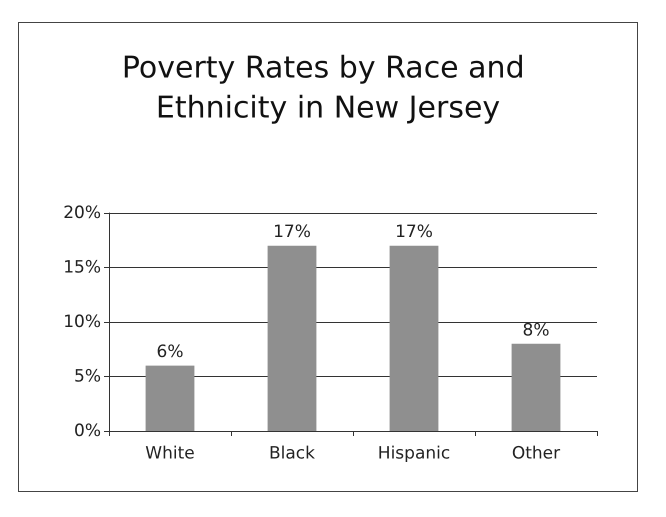  I want to click on chart-title: Poverty Rates by Race and Ethnicity in New Jersey, so click(328, 88).